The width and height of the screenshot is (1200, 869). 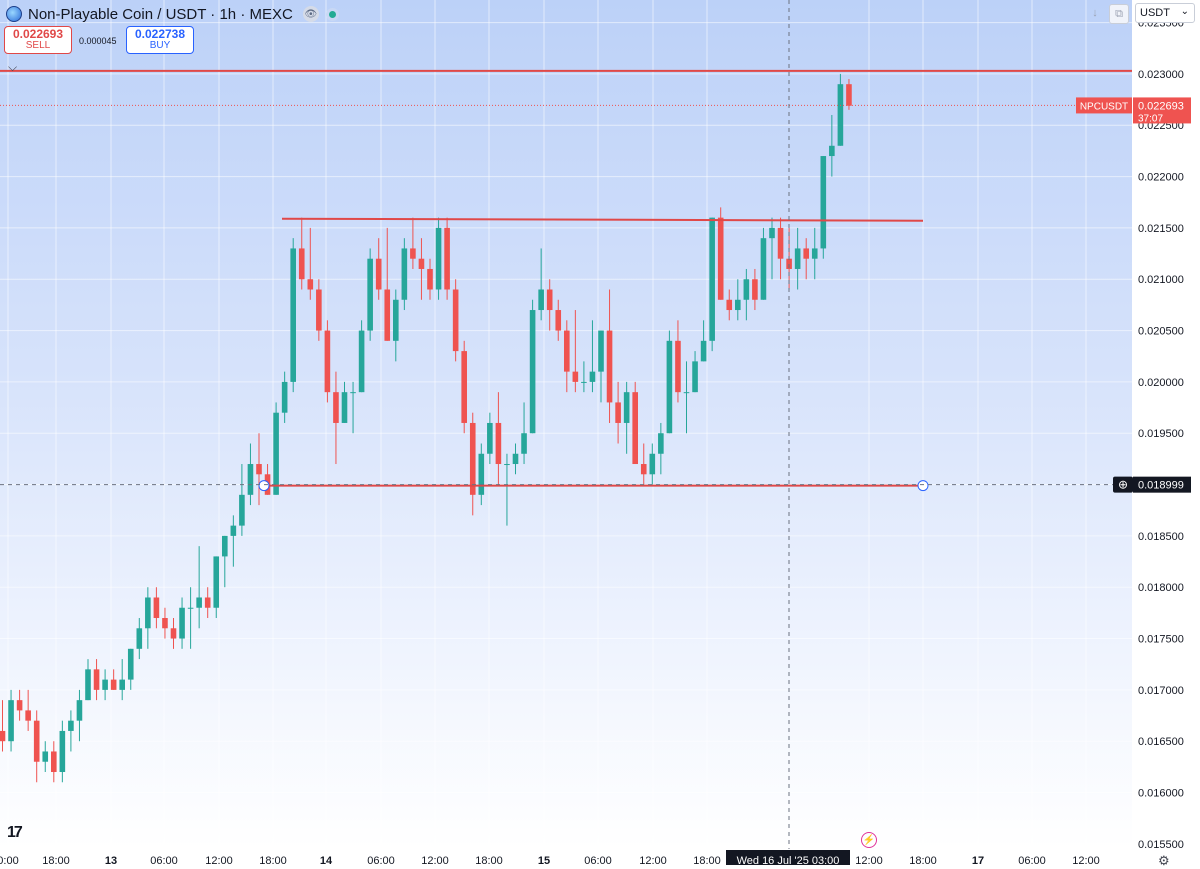 What do you see at coordinates (1161, 75) in the screenshot?
I see `y-tick-label: 0.023000` at bounding box center [1161, 75].